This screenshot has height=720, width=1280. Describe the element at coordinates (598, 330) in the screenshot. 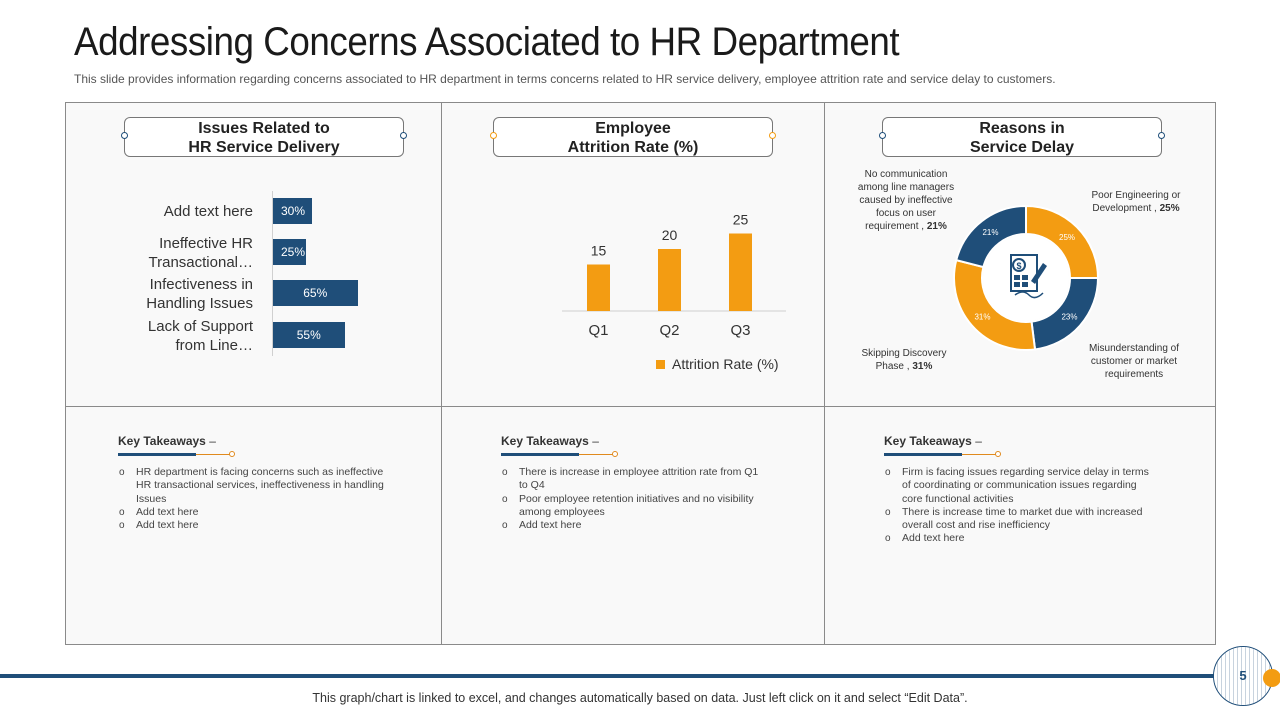

I see `x-tick-label: Q1` at that location.